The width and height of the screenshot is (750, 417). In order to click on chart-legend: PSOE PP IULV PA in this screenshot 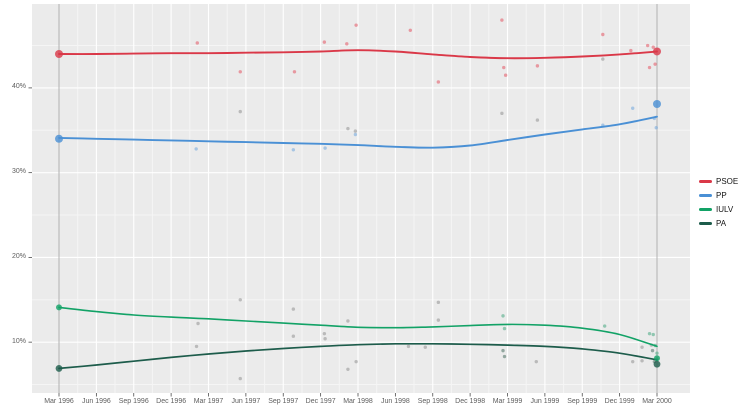, I will do `click(718, 205)`.